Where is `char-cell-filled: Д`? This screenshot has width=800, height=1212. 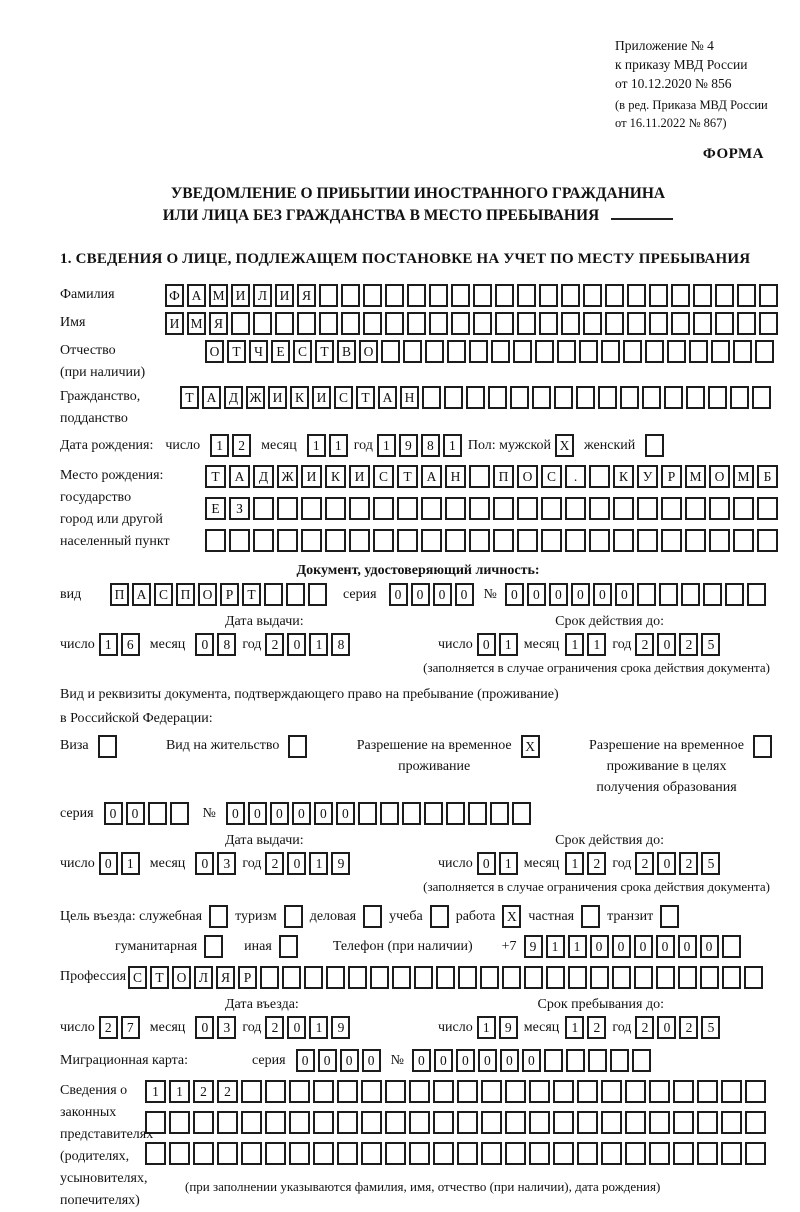 char-cell-filled: Д is located at coordinates (233, 397).